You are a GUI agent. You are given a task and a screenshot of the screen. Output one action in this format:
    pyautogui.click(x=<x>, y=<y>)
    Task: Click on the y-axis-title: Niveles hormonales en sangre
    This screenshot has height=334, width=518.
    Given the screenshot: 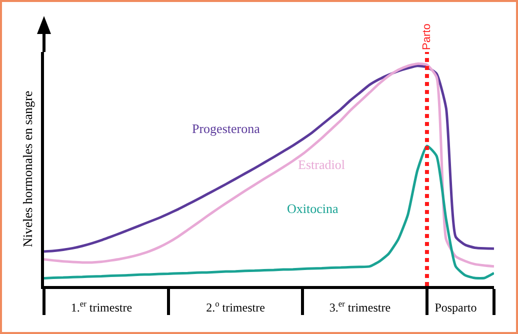 What is the action you would take?
    pyautogui.click(x=27, y=169)
    